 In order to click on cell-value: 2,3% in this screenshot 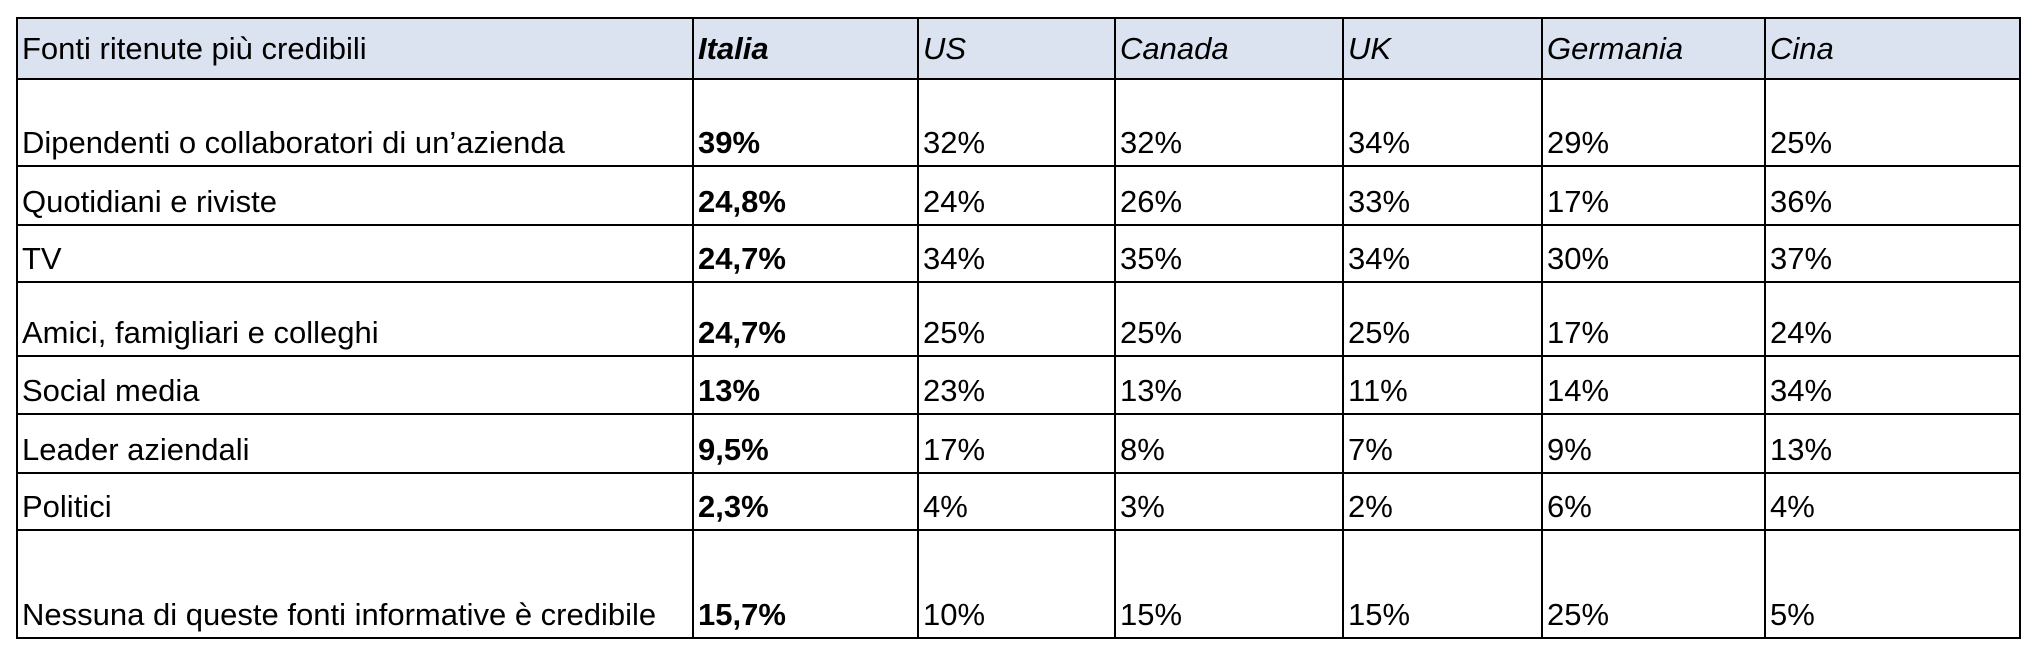, I will do `click(805, 501)`.